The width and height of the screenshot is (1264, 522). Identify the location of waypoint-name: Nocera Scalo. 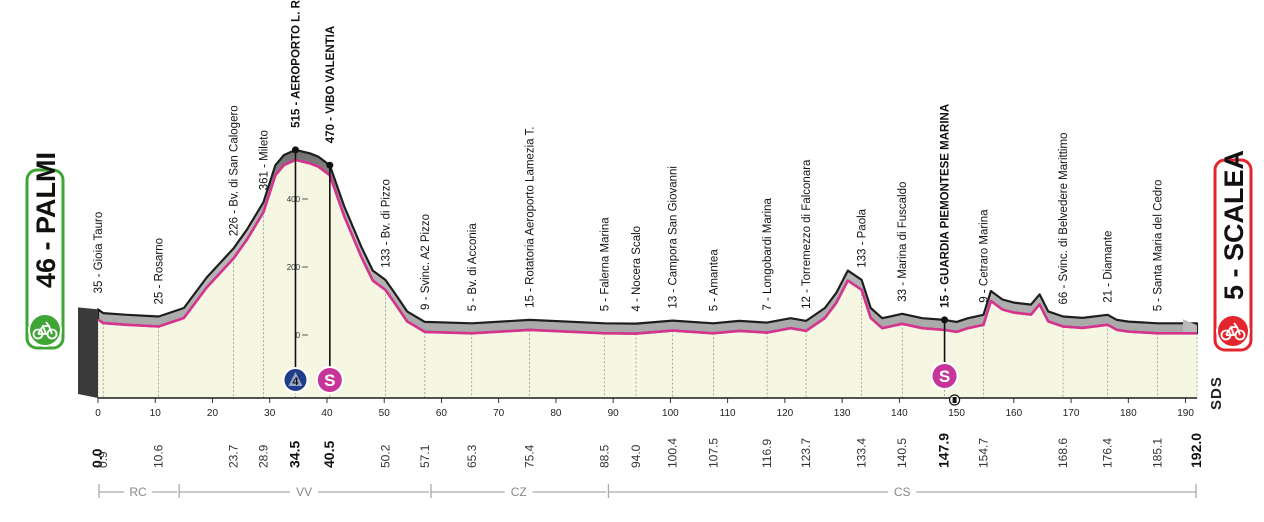
(637, 260).